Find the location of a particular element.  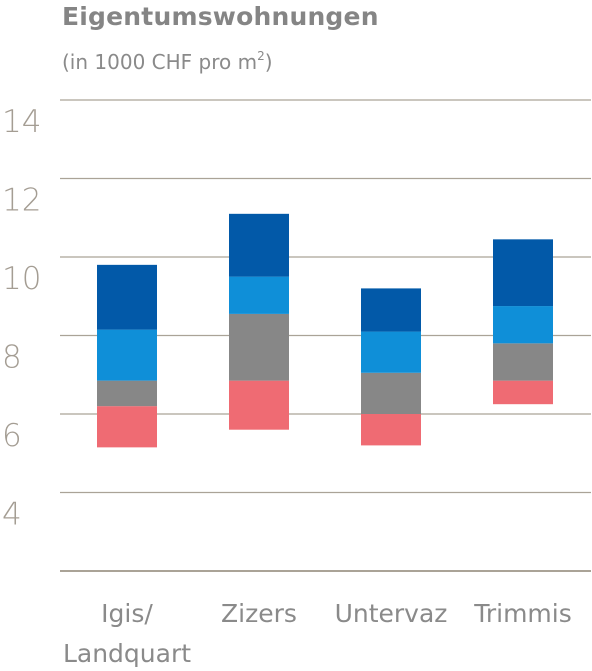

x-category-label: Trimmis is located at coordinates (522, 613).